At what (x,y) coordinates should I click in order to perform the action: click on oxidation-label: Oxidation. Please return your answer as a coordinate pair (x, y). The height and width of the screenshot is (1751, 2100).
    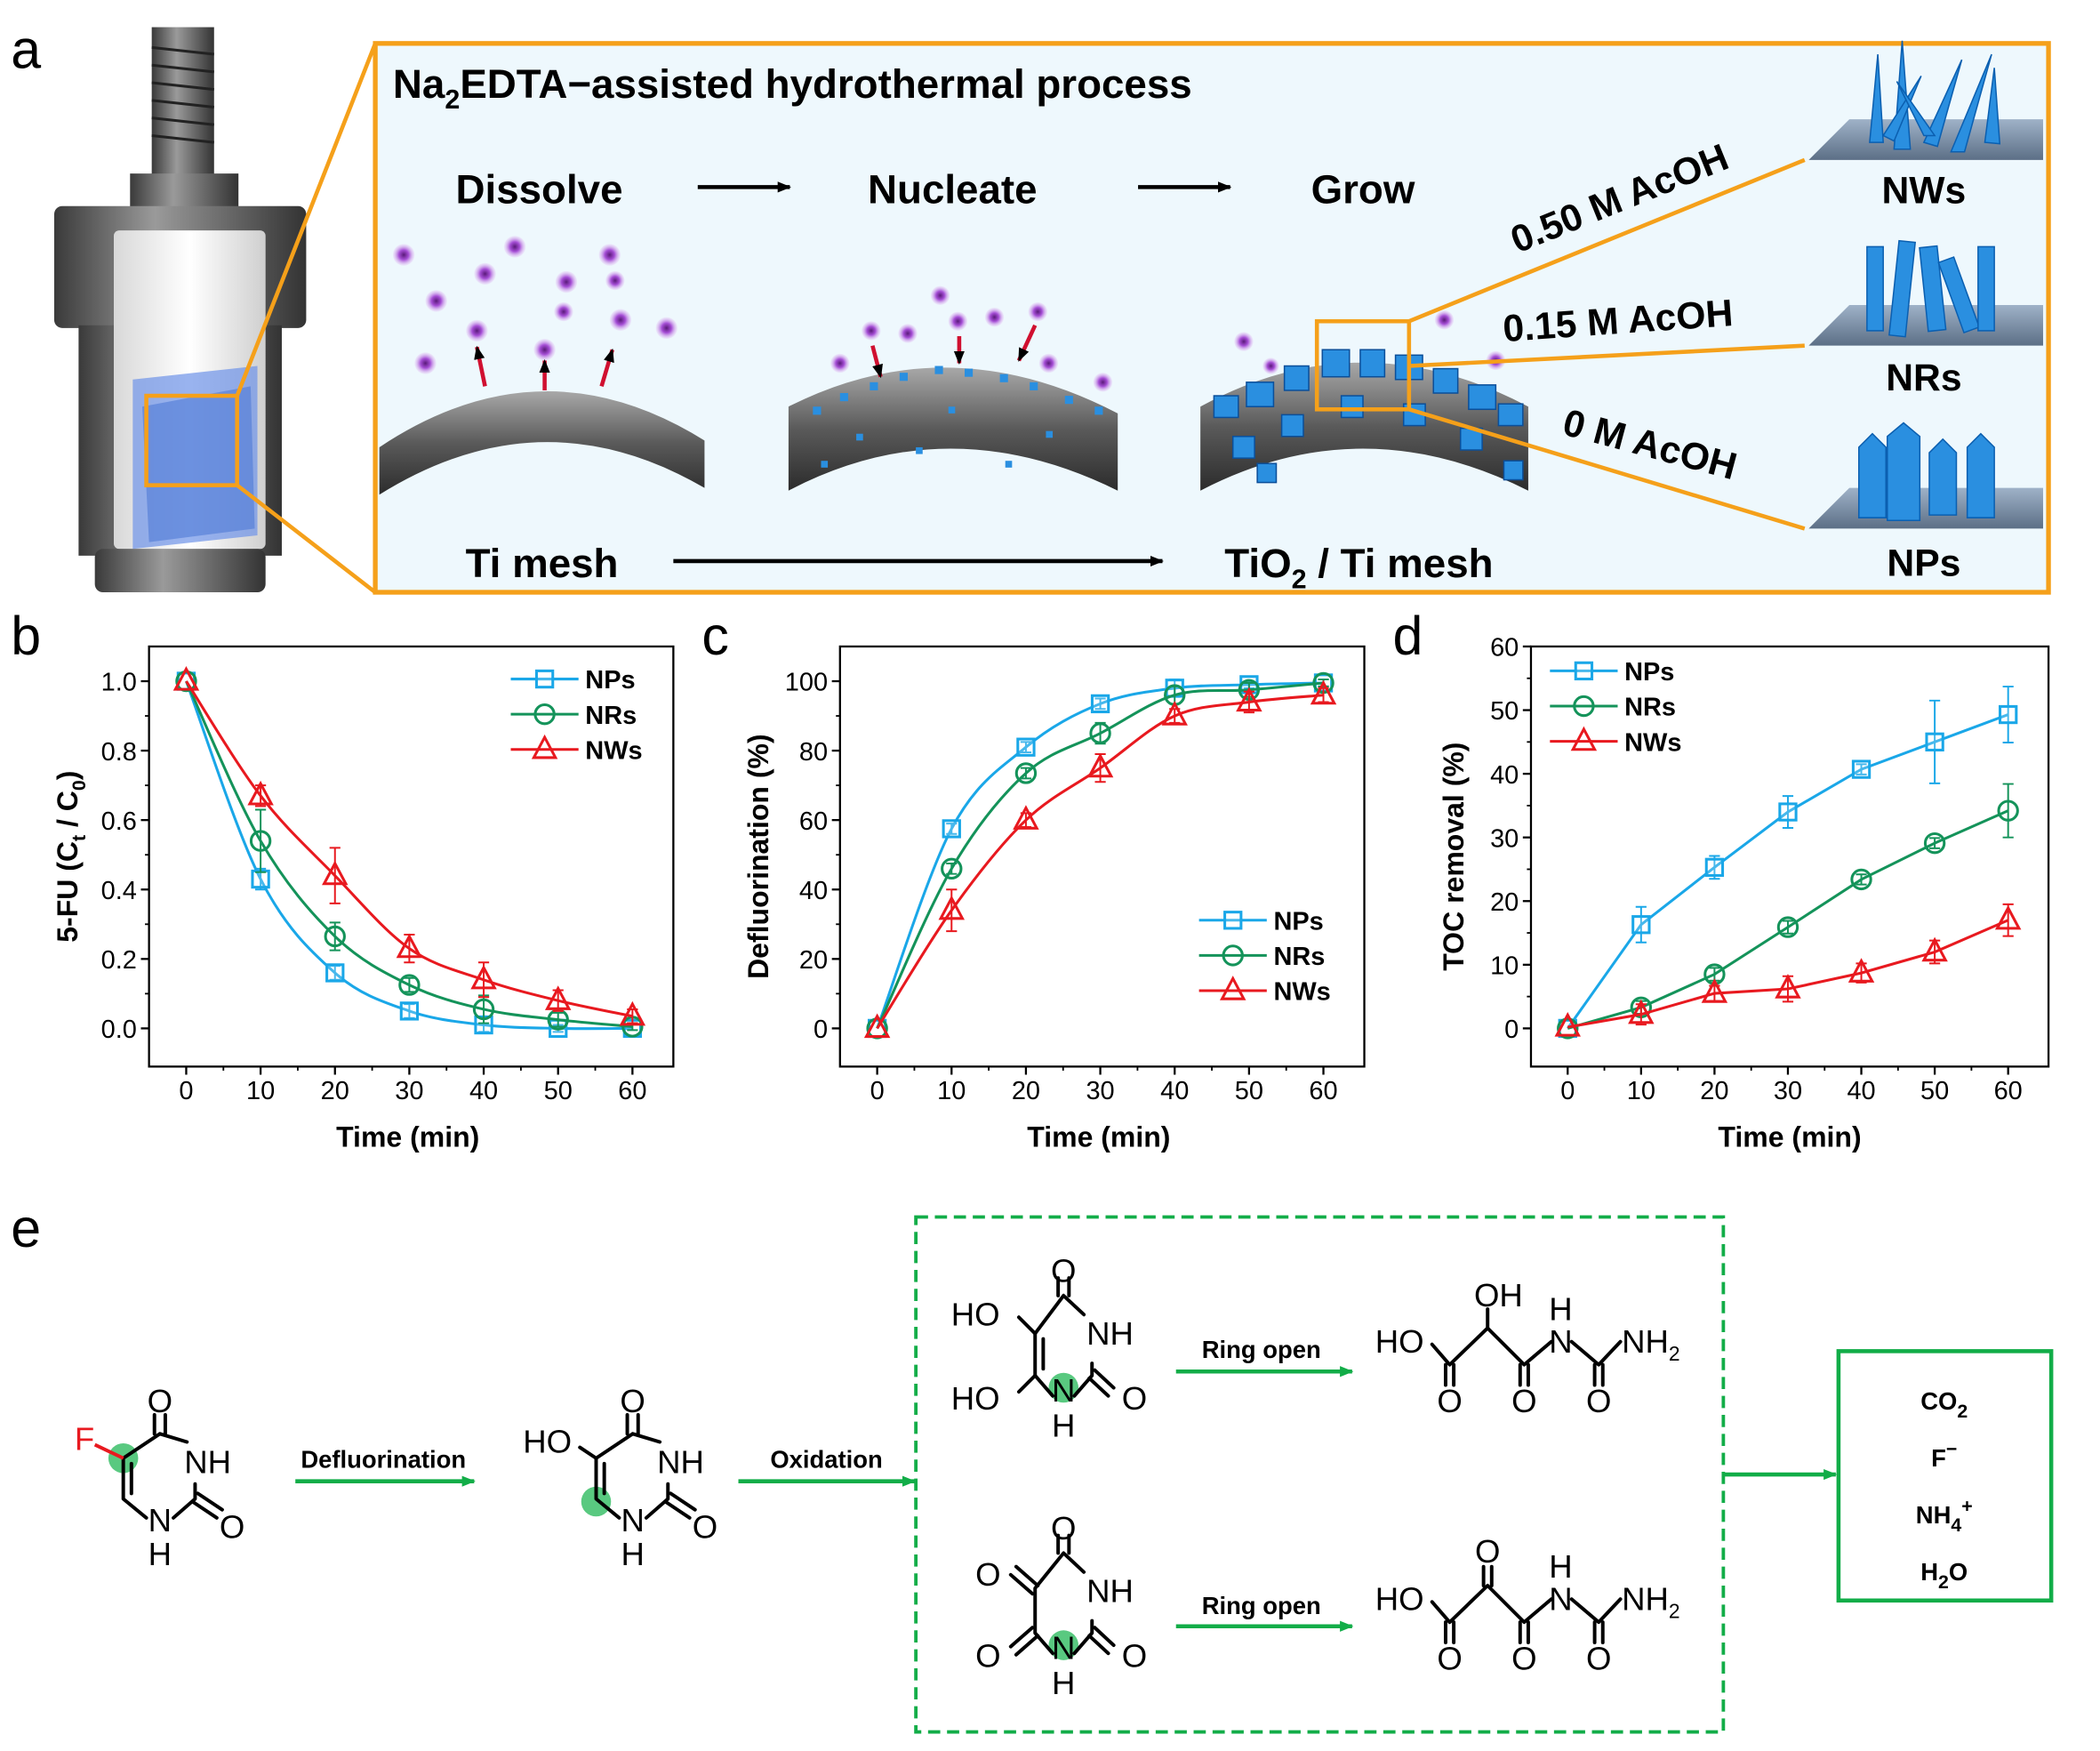
    Looking at the image, I should click on (826, 1459).